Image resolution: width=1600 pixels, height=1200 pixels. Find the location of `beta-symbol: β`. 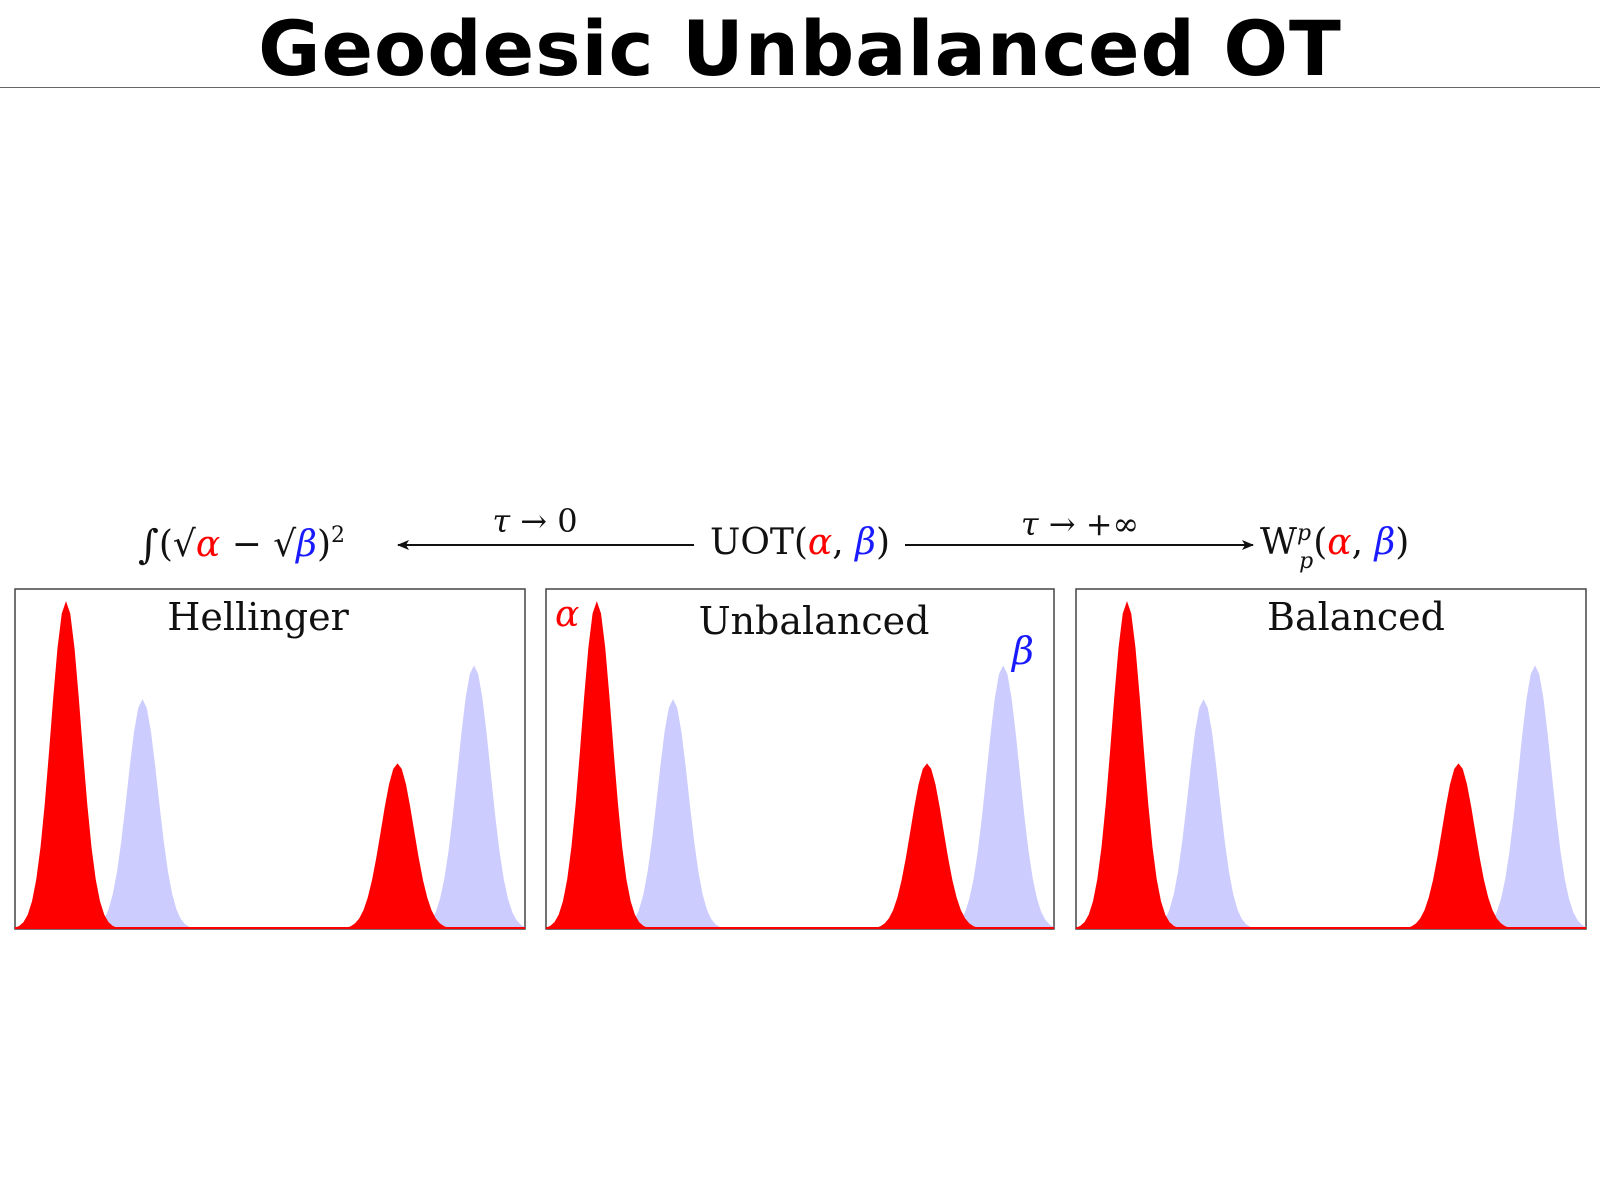

beta-symbol: β is located at coordinates (305, 544).